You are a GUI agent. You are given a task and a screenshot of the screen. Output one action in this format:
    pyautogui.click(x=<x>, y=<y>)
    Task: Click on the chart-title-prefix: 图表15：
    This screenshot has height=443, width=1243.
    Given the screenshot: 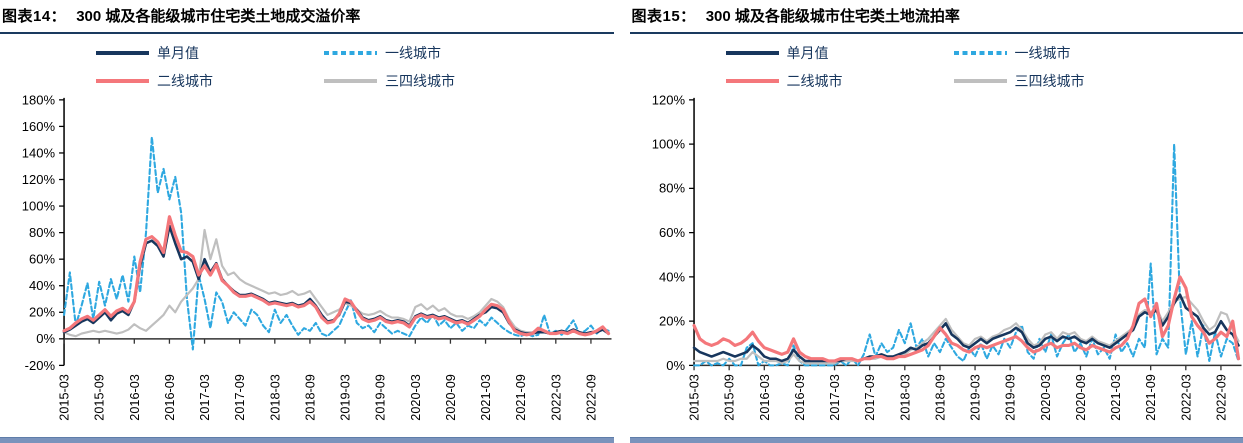 What is the action you would take?
    pyautogui.click(x=663, y=16)
    